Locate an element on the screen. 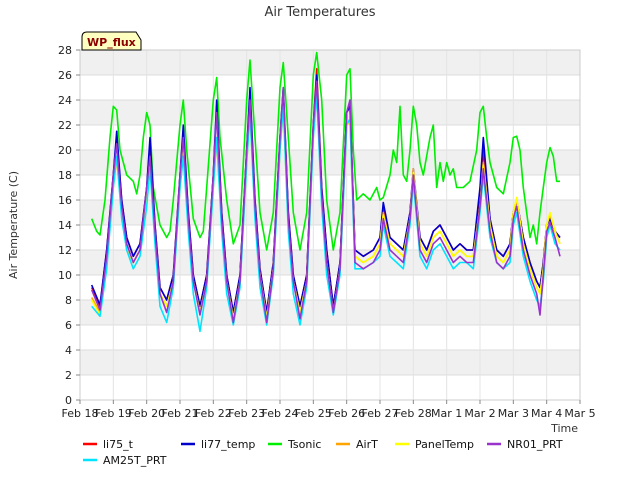  x-tick-label: Feb 23 is located at coordinates (246, 413).